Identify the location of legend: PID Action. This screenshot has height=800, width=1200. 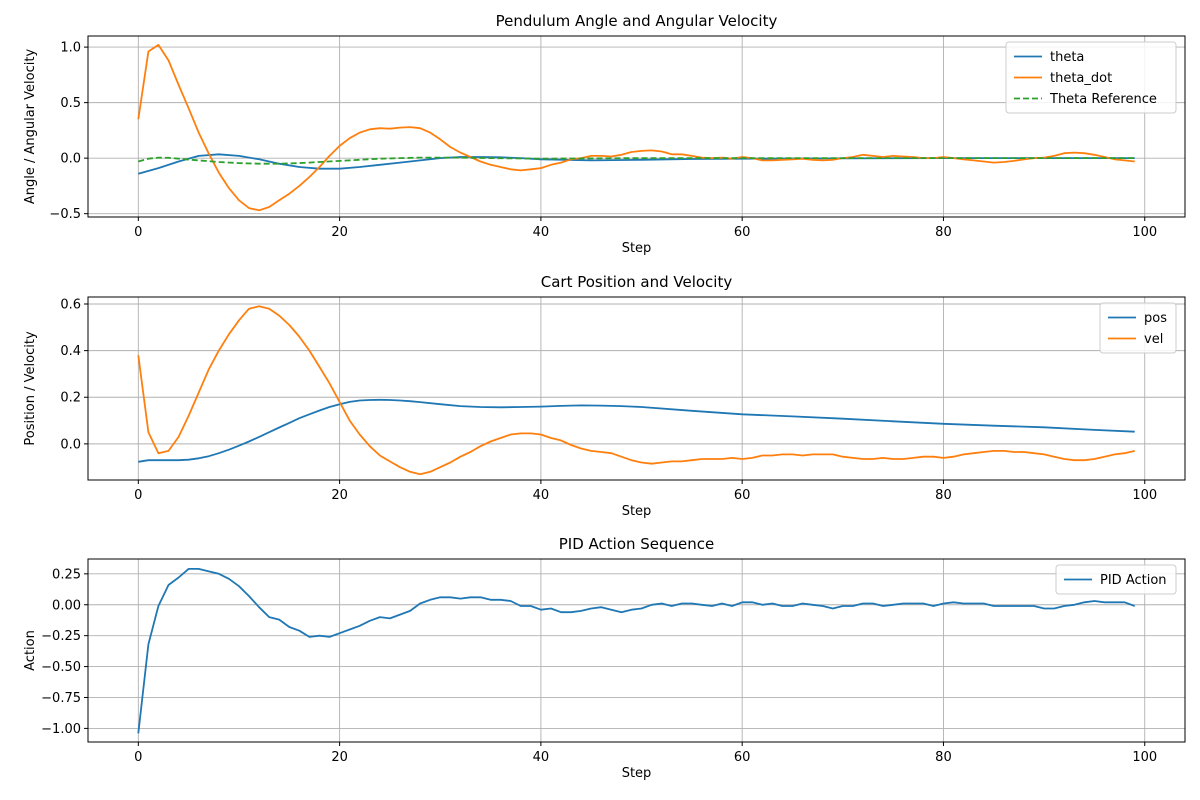
(1116, 579).